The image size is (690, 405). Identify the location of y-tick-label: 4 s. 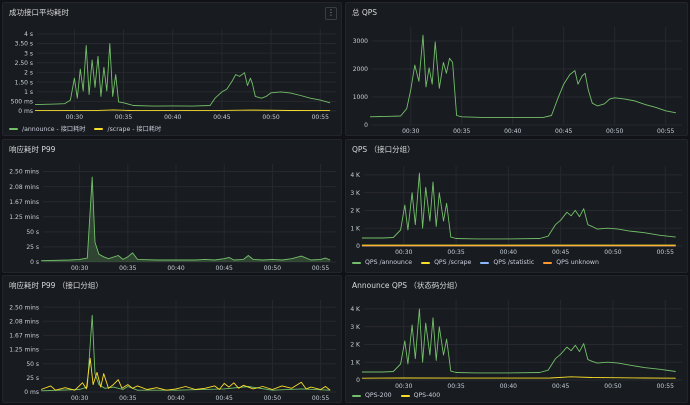
(28, 34).